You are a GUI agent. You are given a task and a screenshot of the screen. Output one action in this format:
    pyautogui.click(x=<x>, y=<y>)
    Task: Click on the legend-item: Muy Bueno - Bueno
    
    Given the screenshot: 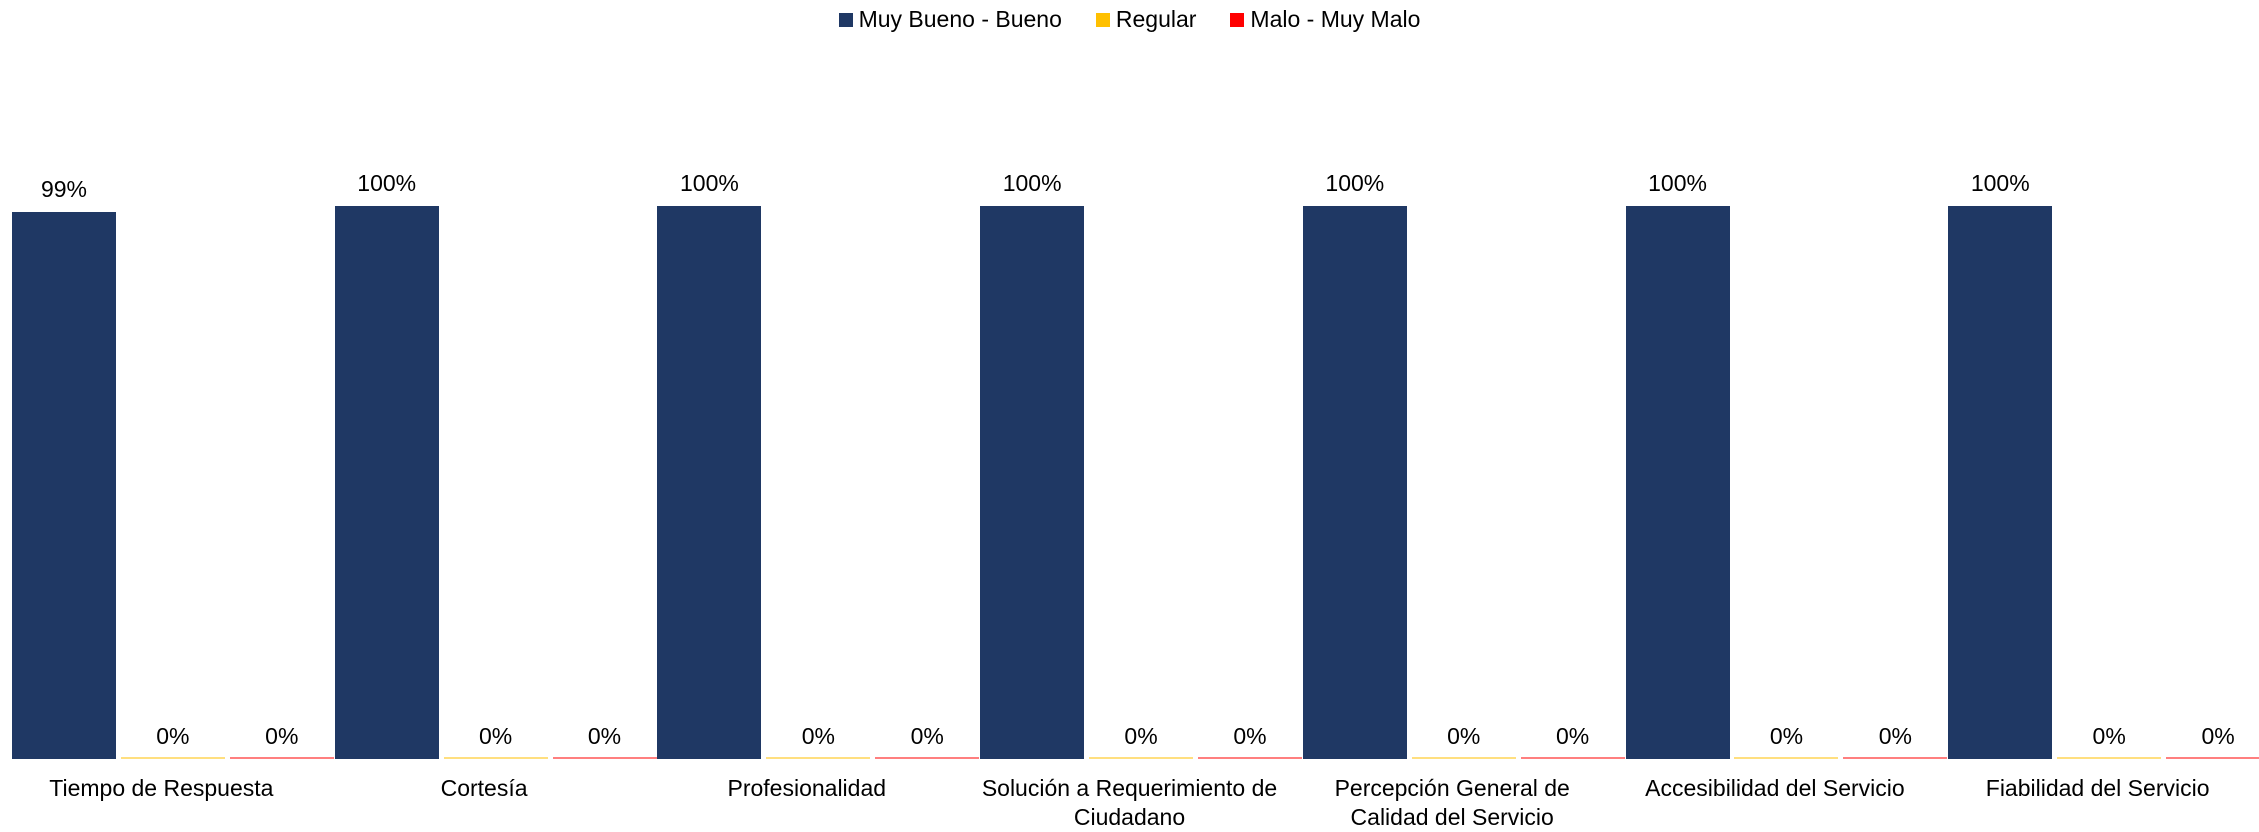 What is the action you would take?
    pyautogui.click(x=950, y=19)
    